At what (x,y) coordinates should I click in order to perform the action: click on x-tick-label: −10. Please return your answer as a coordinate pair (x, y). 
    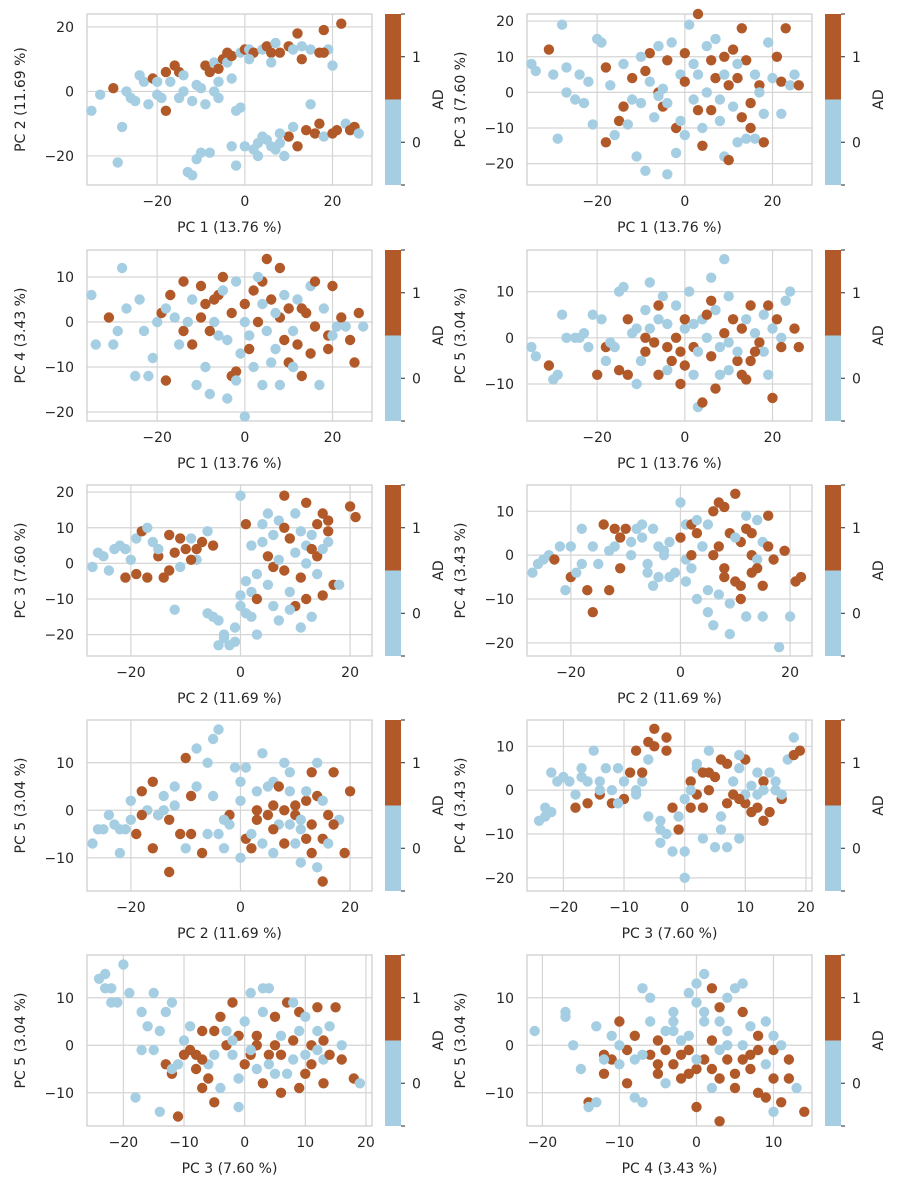
    Looking at the image, I should click on (620, 1143).